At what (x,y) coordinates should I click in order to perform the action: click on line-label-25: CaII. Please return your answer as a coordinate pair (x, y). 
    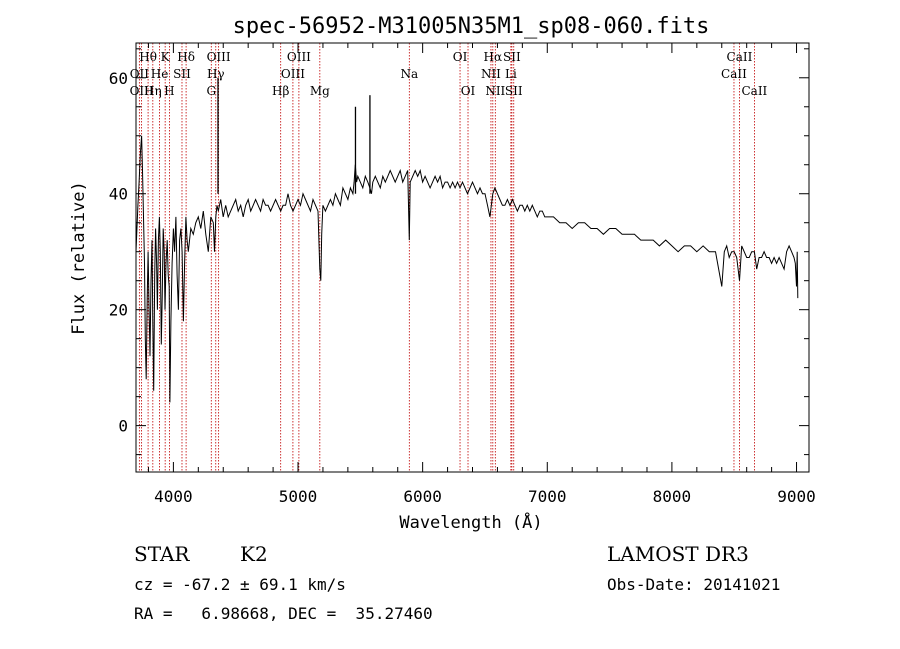
    Looking at the image, I should click on (740, 57).